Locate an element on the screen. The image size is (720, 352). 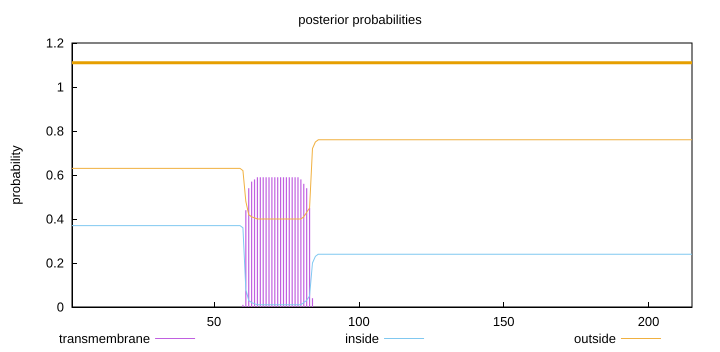
x-tick-label: 50 is located at coordinates (214, 321).